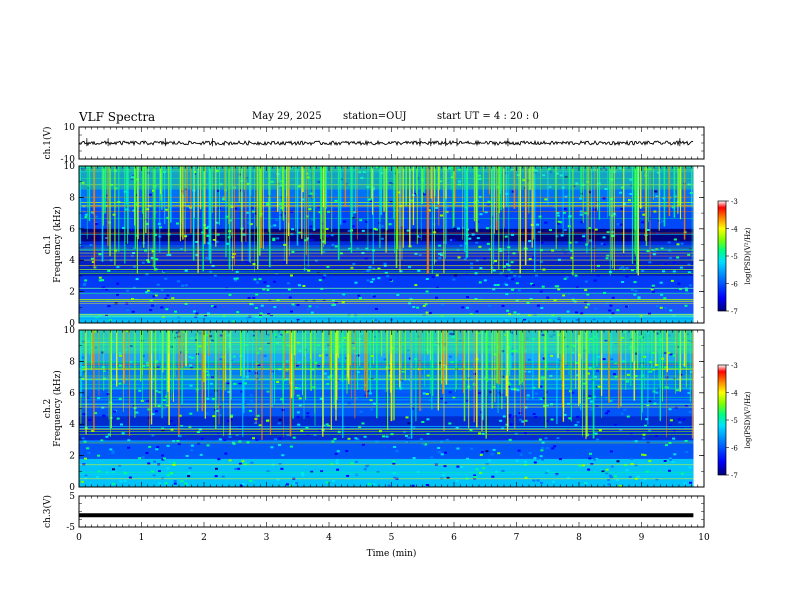  Describe the element at coordinates (70, 528) in the screenshot. I see `ytick-label: -5` at that location.